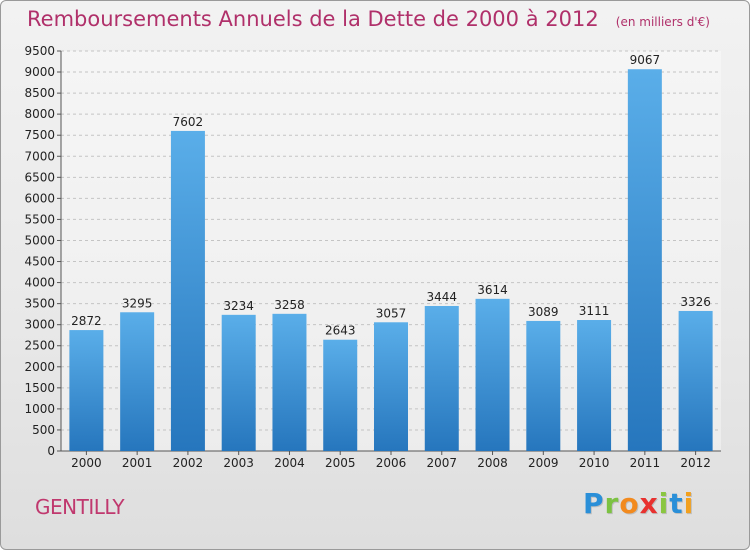  What do you see at coordinates (289, 463) in the screenshot?
I see `x-tick-label: 2004` at bounding box center [289, 463].